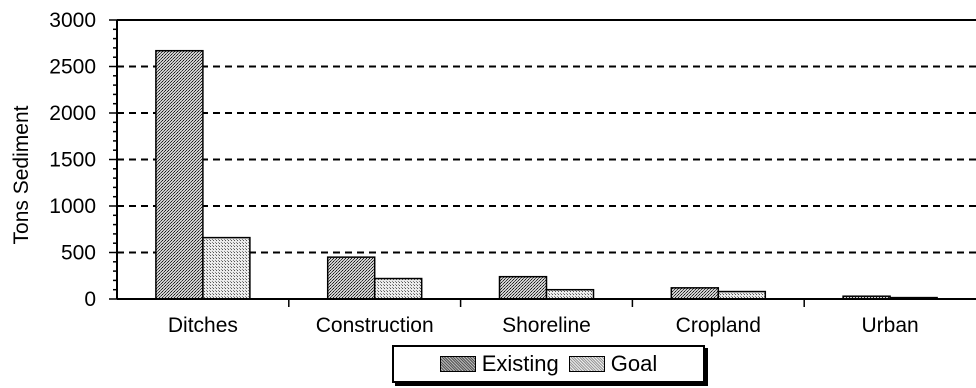 This screenshot has height=388, width=976. Describe the element at coordinates (90, 299) in the screenshot. I see `y-tick-label: 0` at that location.